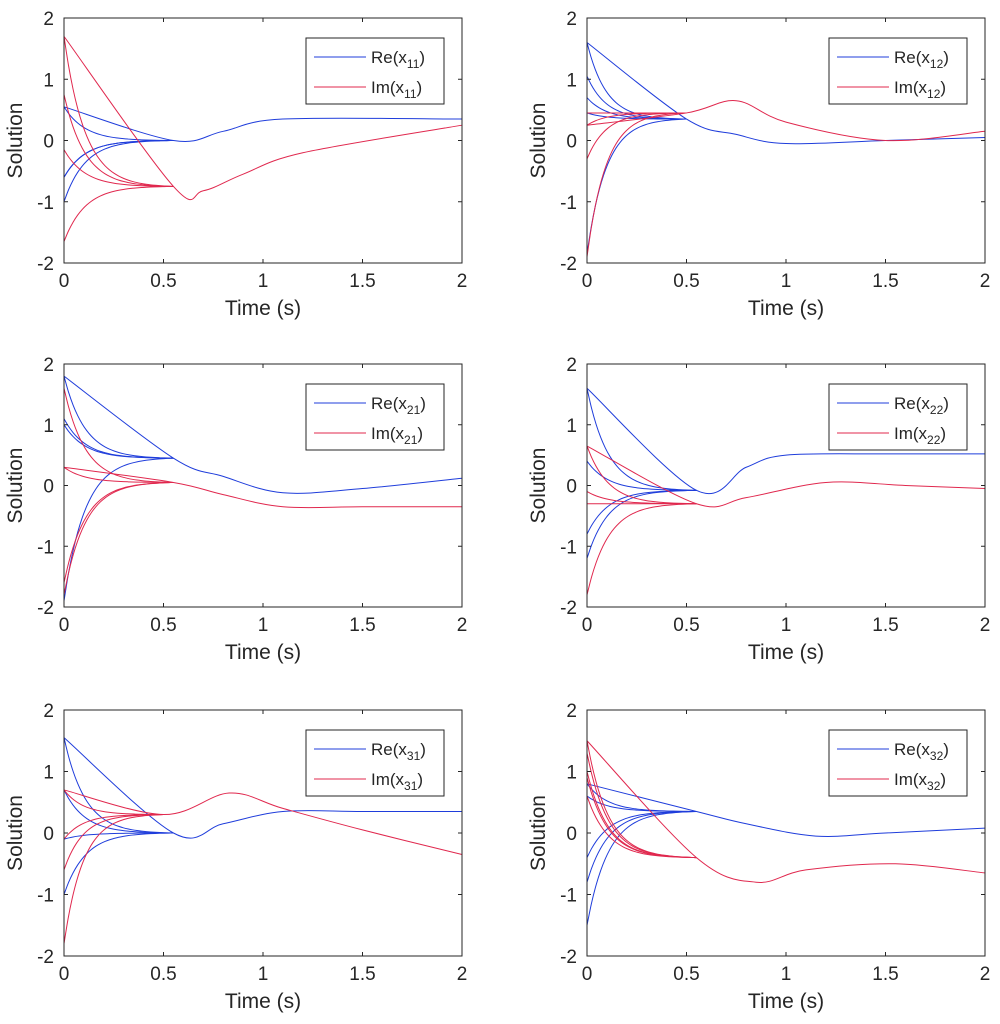  What do you see at coordinates (786, 440) in the screenshot?
I see `series-line-real` at bounding box center [786, 440].